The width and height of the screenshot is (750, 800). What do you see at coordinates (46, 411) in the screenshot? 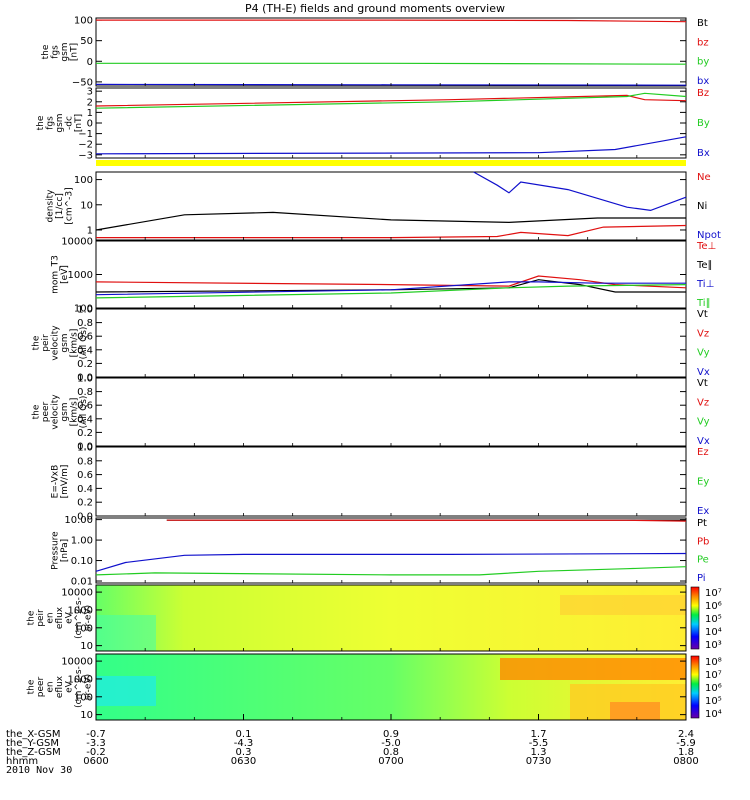
I see `y-axis-label: peer` at bounding box center [46, 411].